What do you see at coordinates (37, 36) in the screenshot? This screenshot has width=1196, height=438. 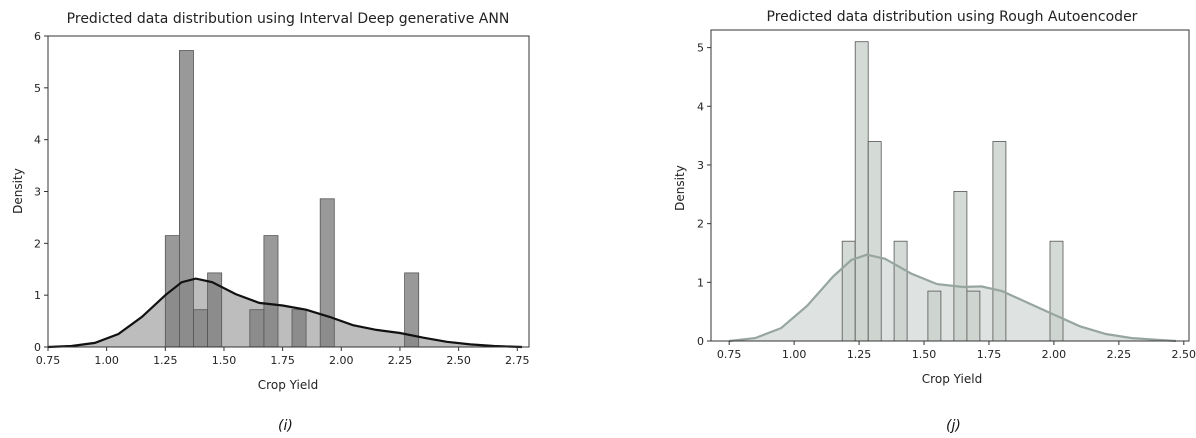 I see `y-tick-label: 6` at bounding box center [37, 36].